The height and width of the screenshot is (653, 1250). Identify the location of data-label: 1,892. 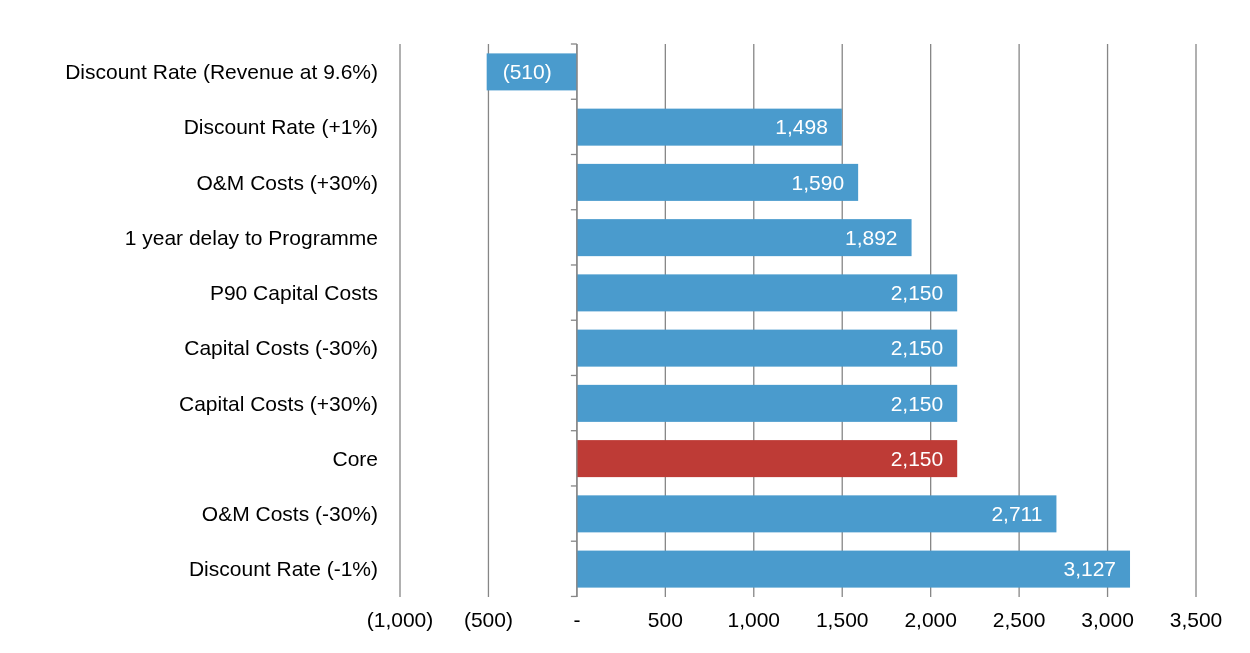
(871, 237).